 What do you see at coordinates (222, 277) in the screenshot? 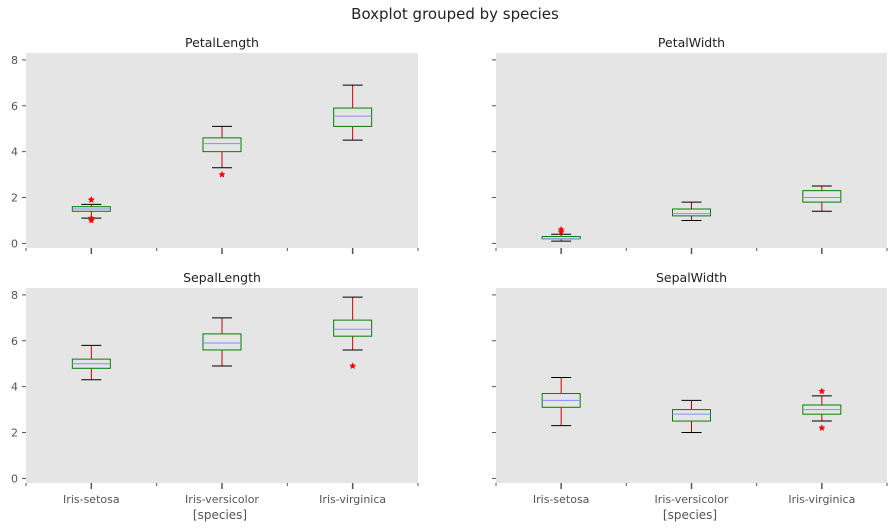
I see `panel-title: SepalLength` at bounding box center [222, 277].